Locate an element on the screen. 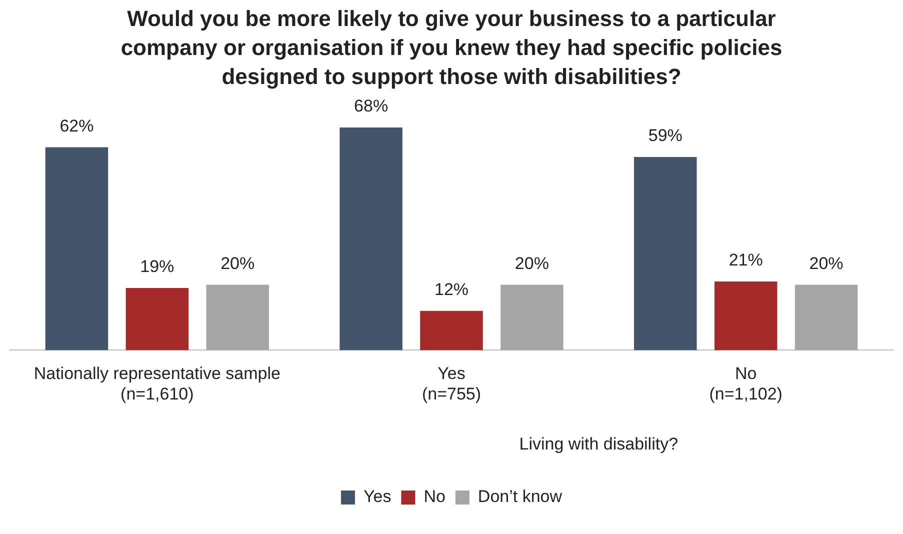 This screenshot has height=534, width=903. data-label: 62% is located at coordinates (77, 126).